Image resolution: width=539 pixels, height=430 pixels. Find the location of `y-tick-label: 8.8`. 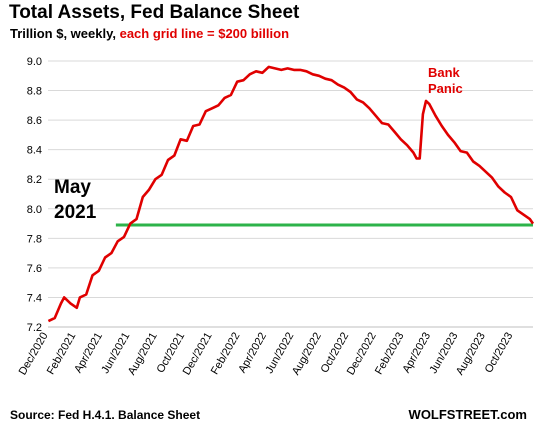

y-tick-label: 8.8 is located at coordinates (34, 92).